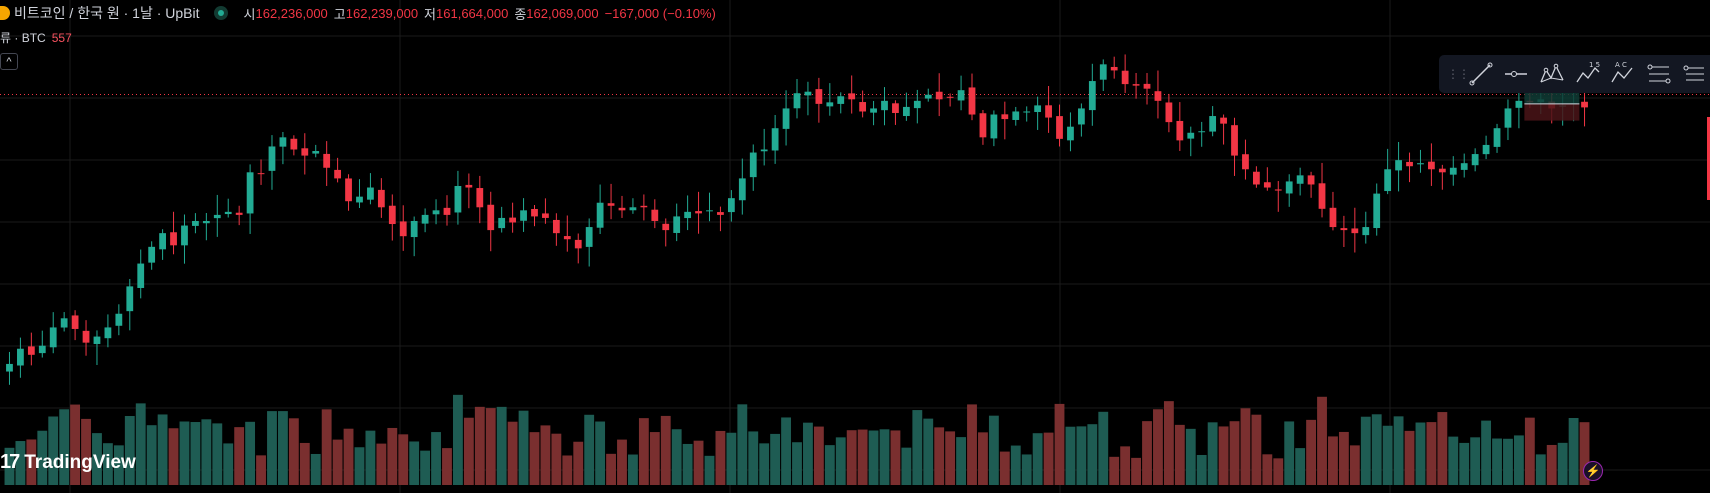 The height and width of the screenshot is (493, 1710). Describe the element at coordinates (1458, 74) in the screenshot. I see `drag-handle-icon: ⋮⋮` at that location.